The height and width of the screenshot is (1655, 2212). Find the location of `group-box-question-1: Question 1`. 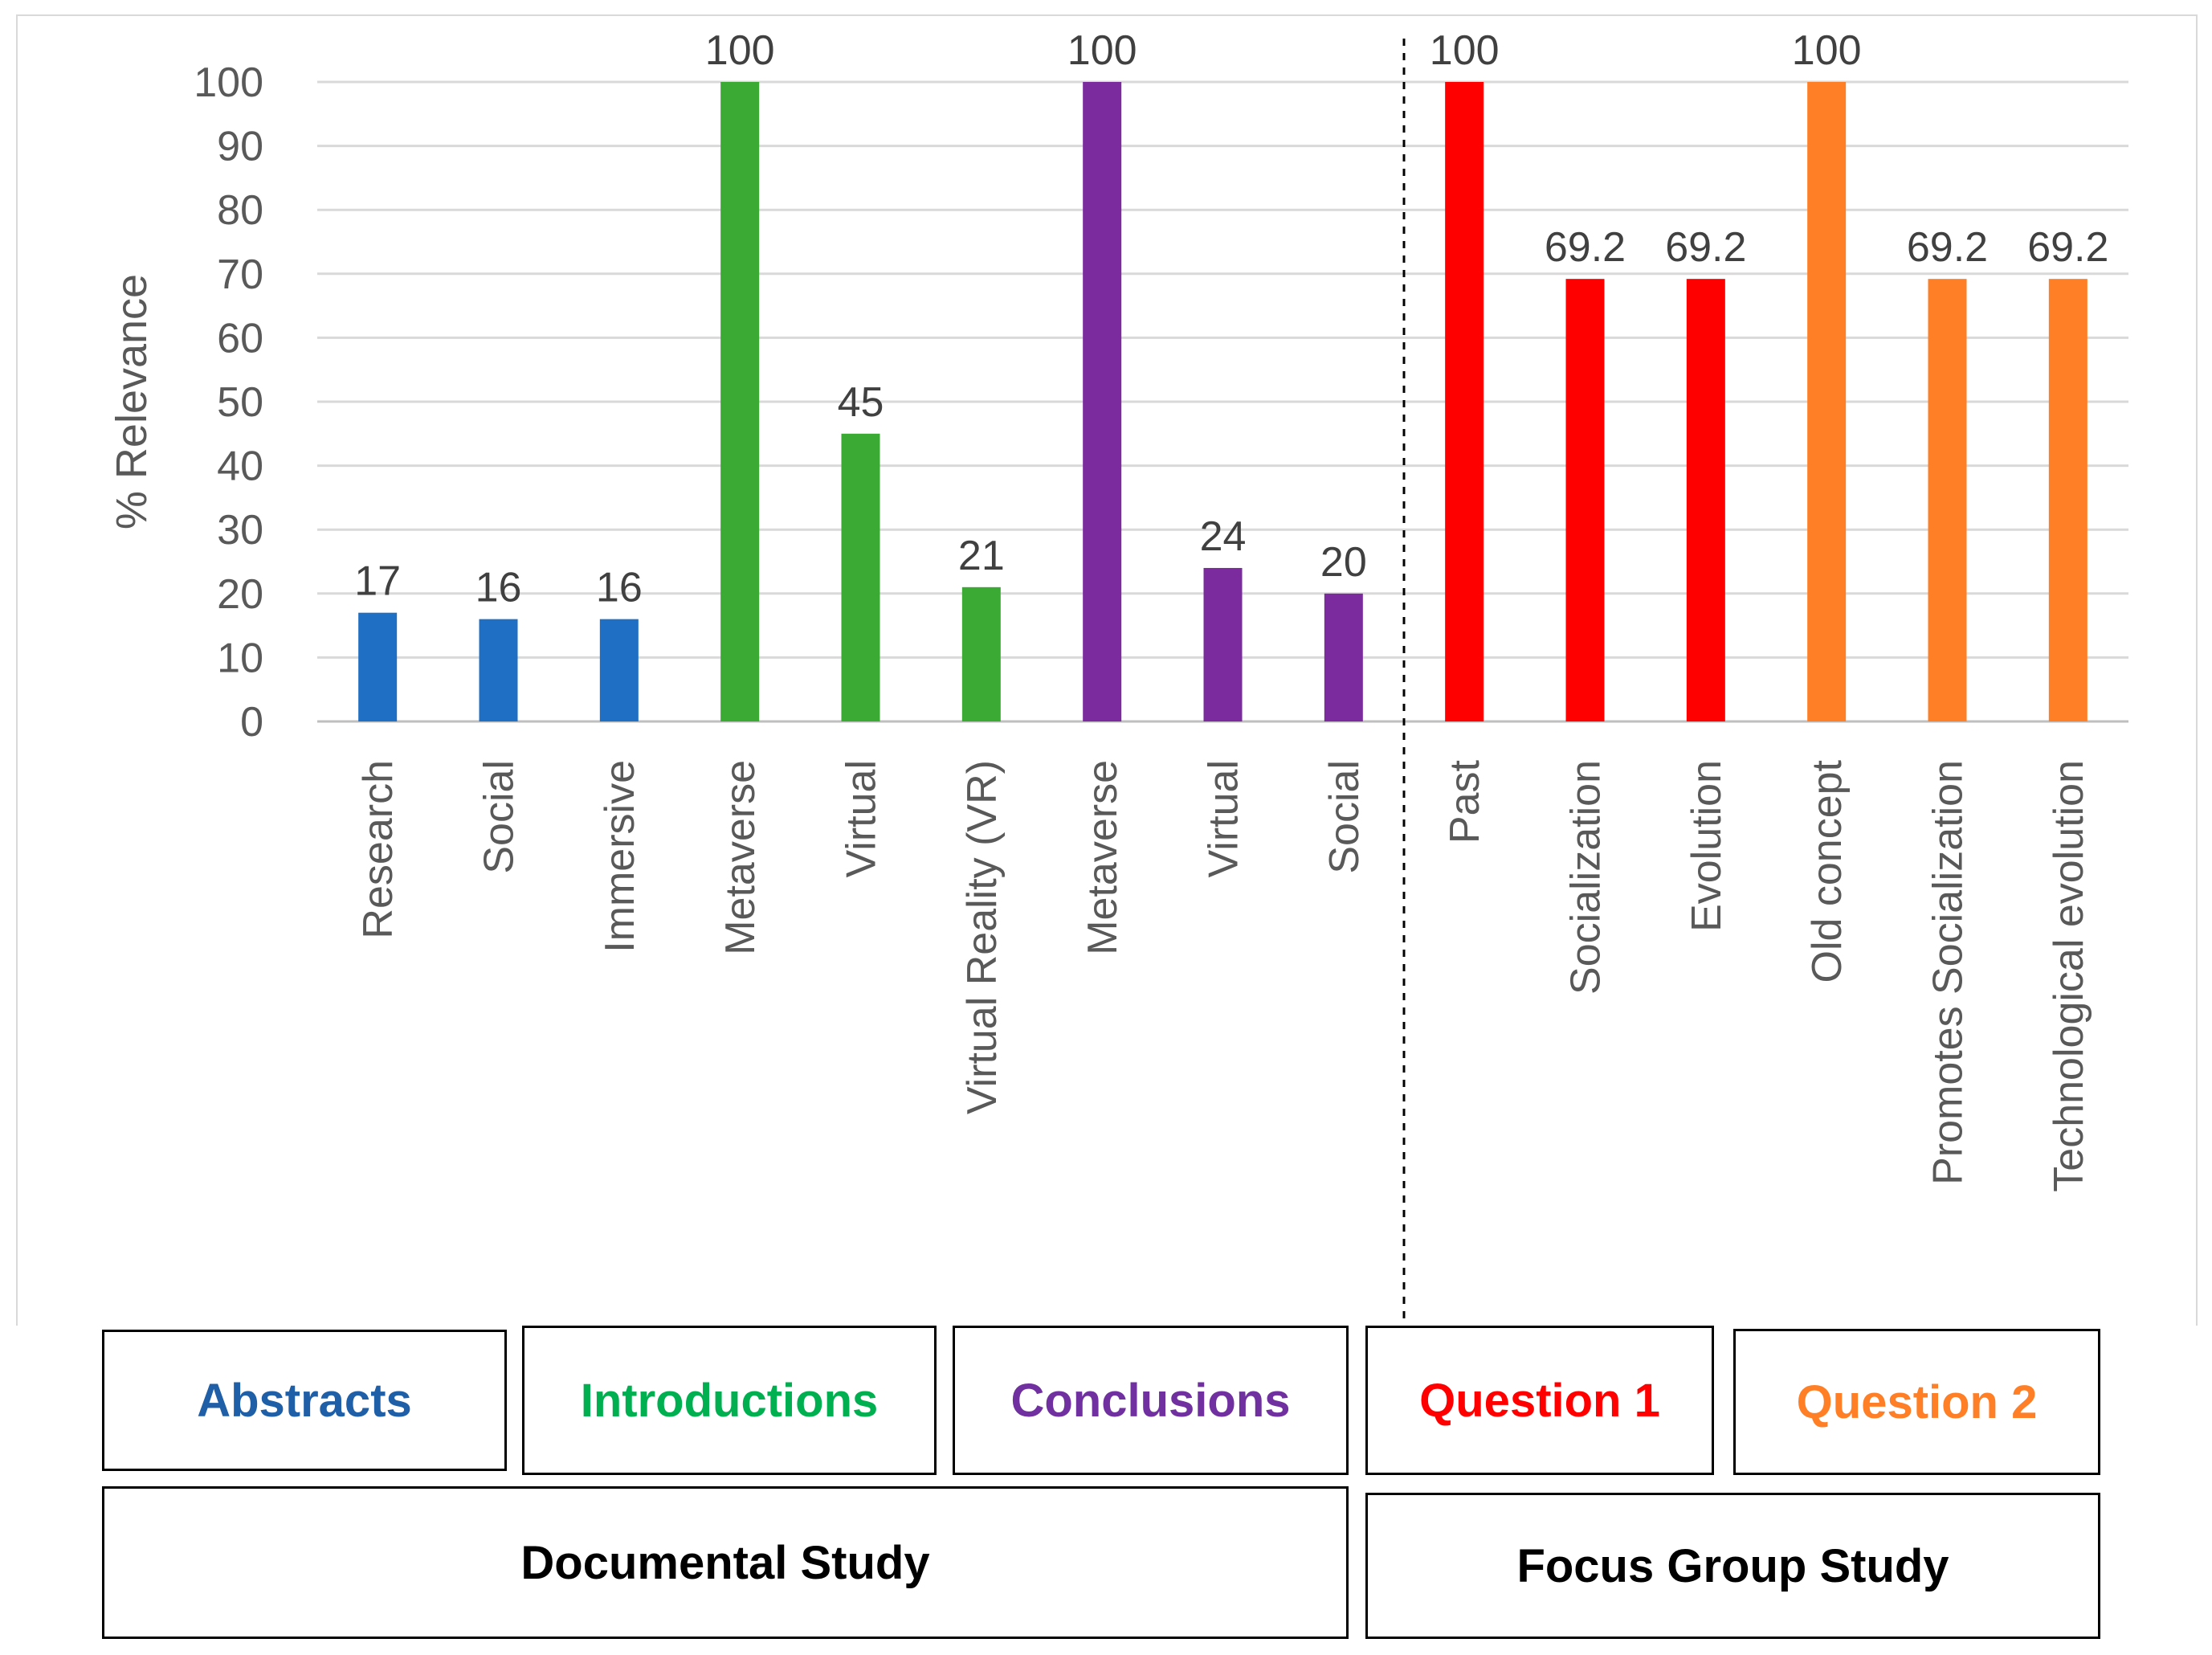

group-box-question-1: Question 1 is located at coordinates (1539, 1400).